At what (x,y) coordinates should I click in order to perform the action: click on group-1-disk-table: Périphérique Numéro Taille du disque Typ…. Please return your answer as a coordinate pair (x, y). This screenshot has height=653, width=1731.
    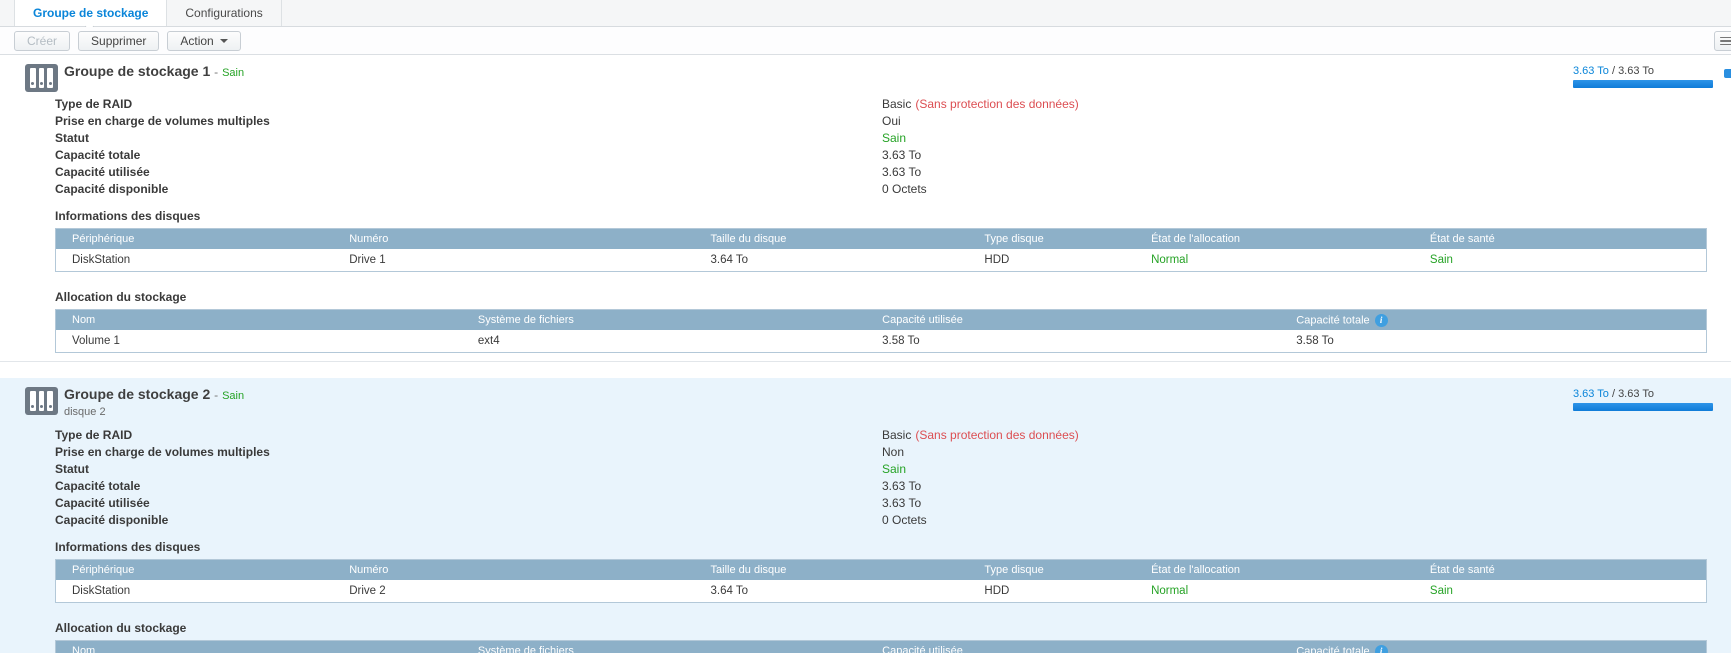
    Looking at the image, I should click on (881, 250).